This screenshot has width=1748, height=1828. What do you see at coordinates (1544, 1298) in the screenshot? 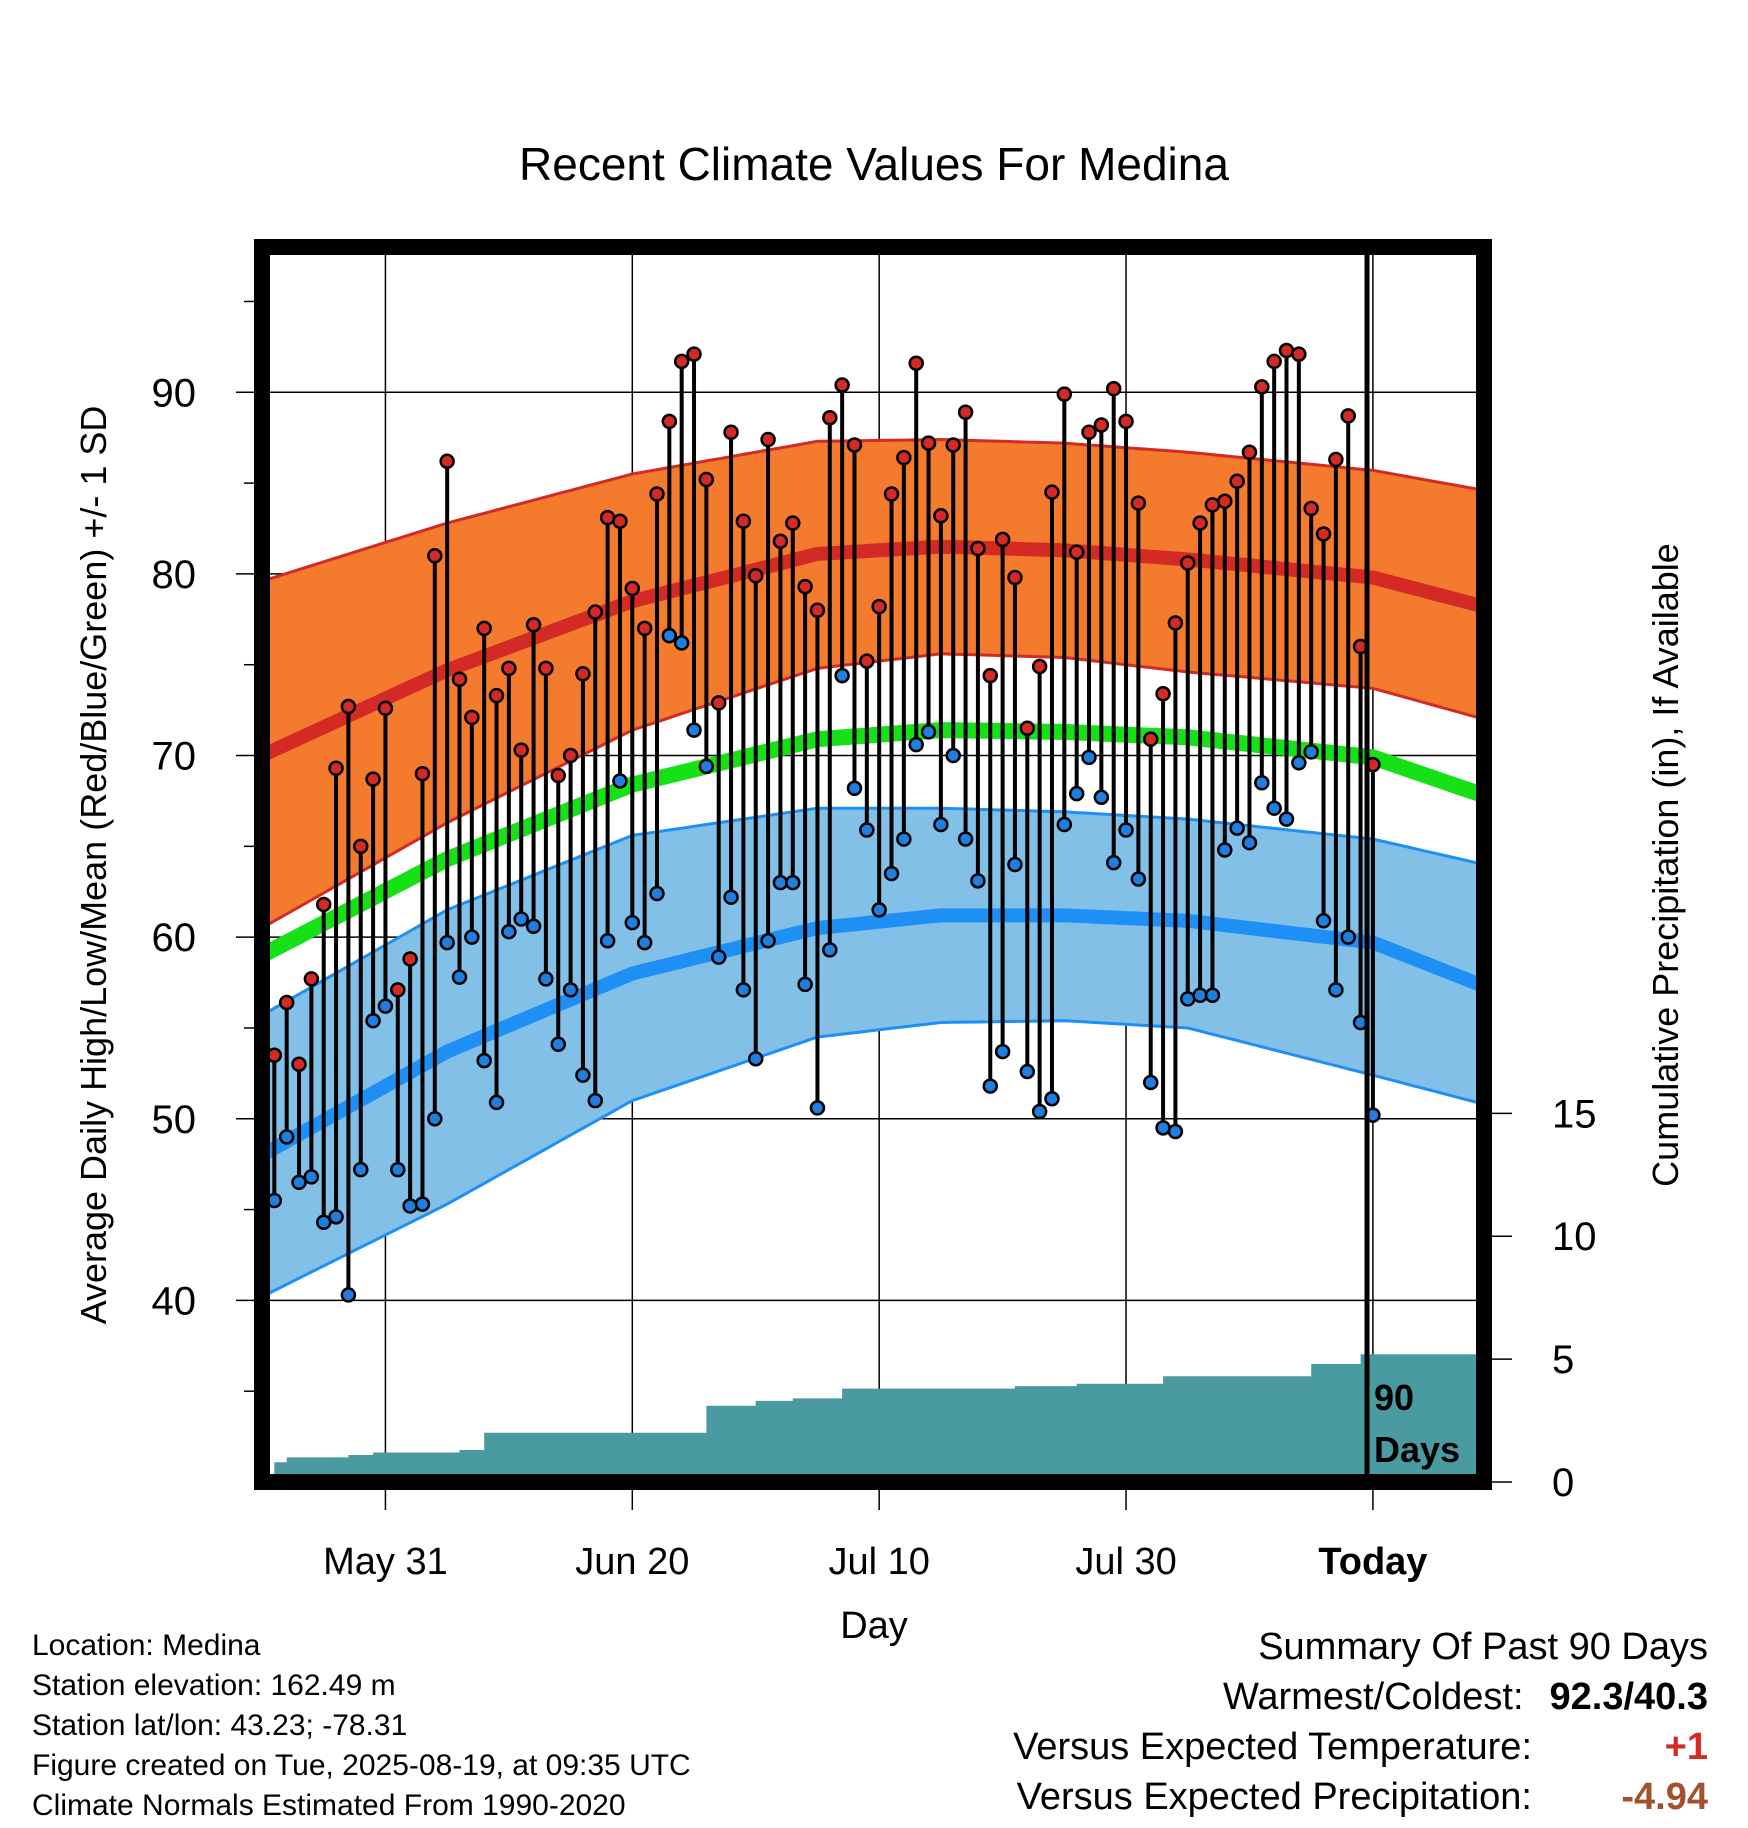
I see `right-axis: 0 5 10 15` at bounding box center [1544, 1298].